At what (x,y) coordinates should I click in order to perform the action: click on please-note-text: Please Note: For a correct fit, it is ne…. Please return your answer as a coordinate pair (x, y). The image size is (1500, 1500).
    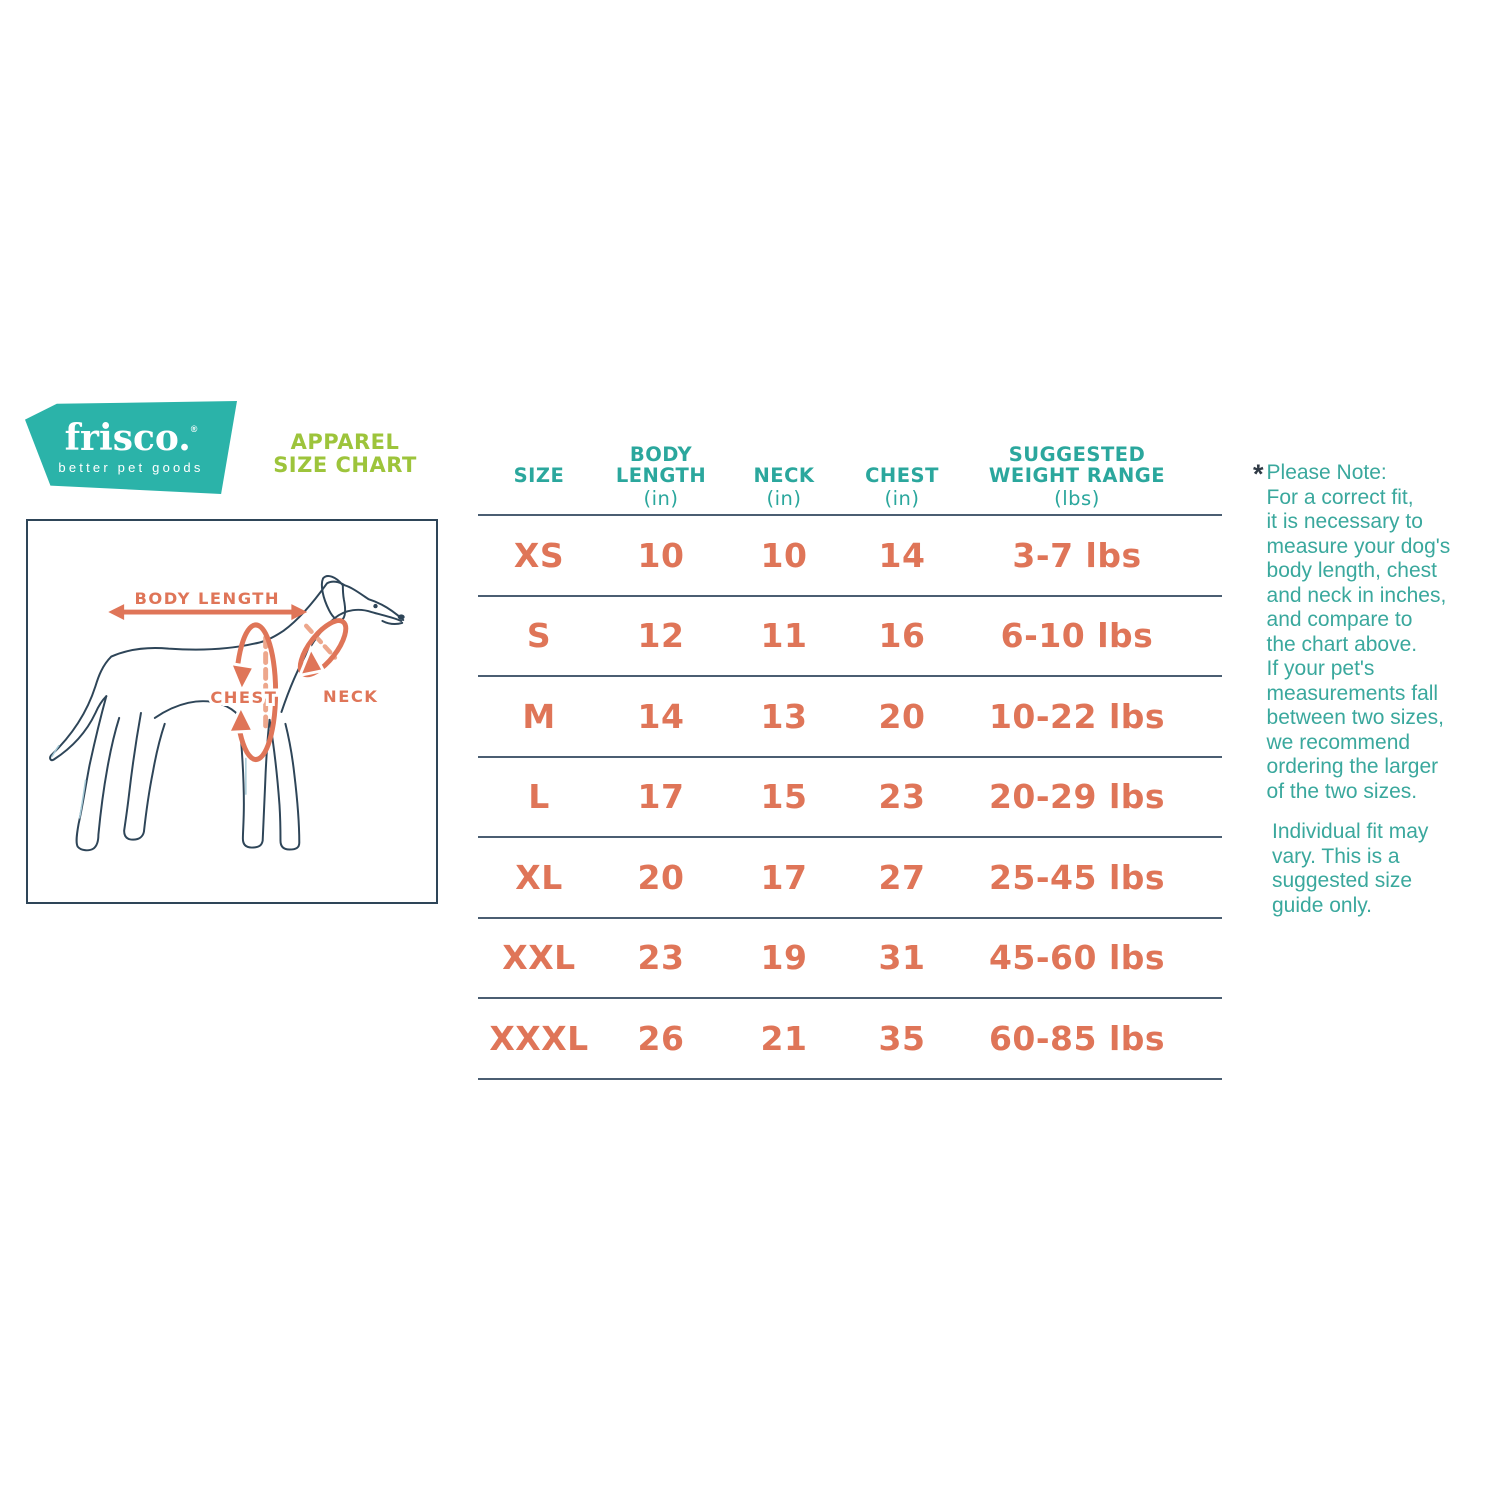
    Looking at the image, I should click on (1358, 632).